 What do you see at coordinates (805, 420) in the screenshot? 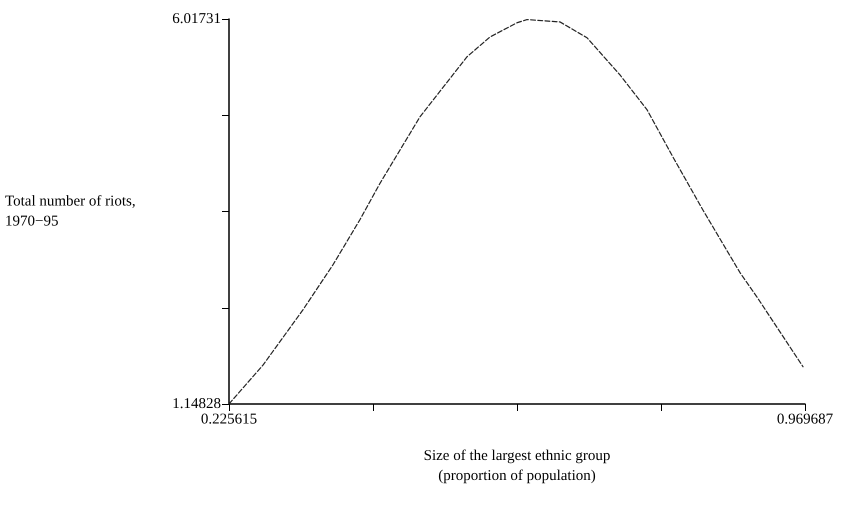
I see `x-tick-label: 0.969687` at bounding box center [805, 420].